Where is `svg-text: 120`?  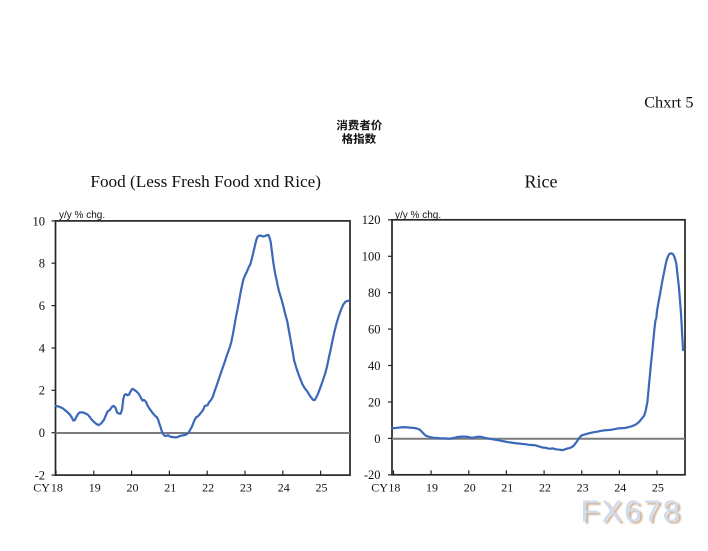
svg-text: 120 is located at coordinates (371, 220).